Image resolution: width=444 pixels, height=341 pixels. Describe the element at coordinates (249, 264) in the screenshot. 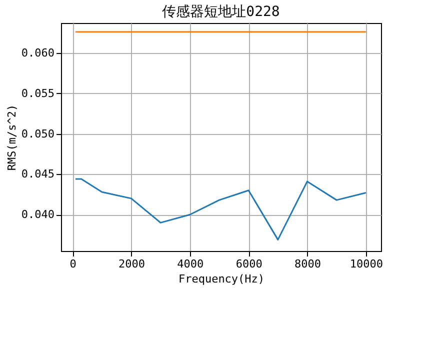

I see `x-tick-label: 6000` at that location.